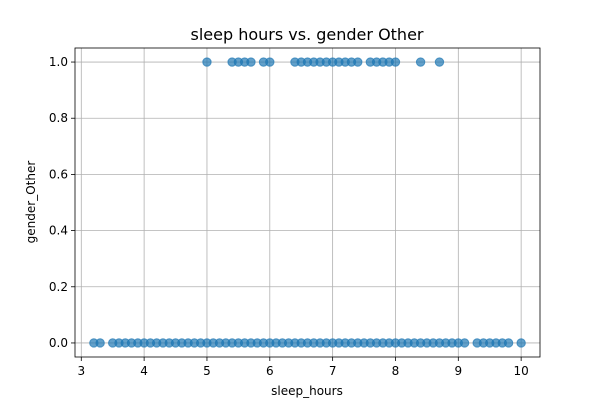 This screenshot has width=600, height=400. Describe the element at coordinates (521, 371) in the screenshot. I see `x-tick-label: 10` at that location.